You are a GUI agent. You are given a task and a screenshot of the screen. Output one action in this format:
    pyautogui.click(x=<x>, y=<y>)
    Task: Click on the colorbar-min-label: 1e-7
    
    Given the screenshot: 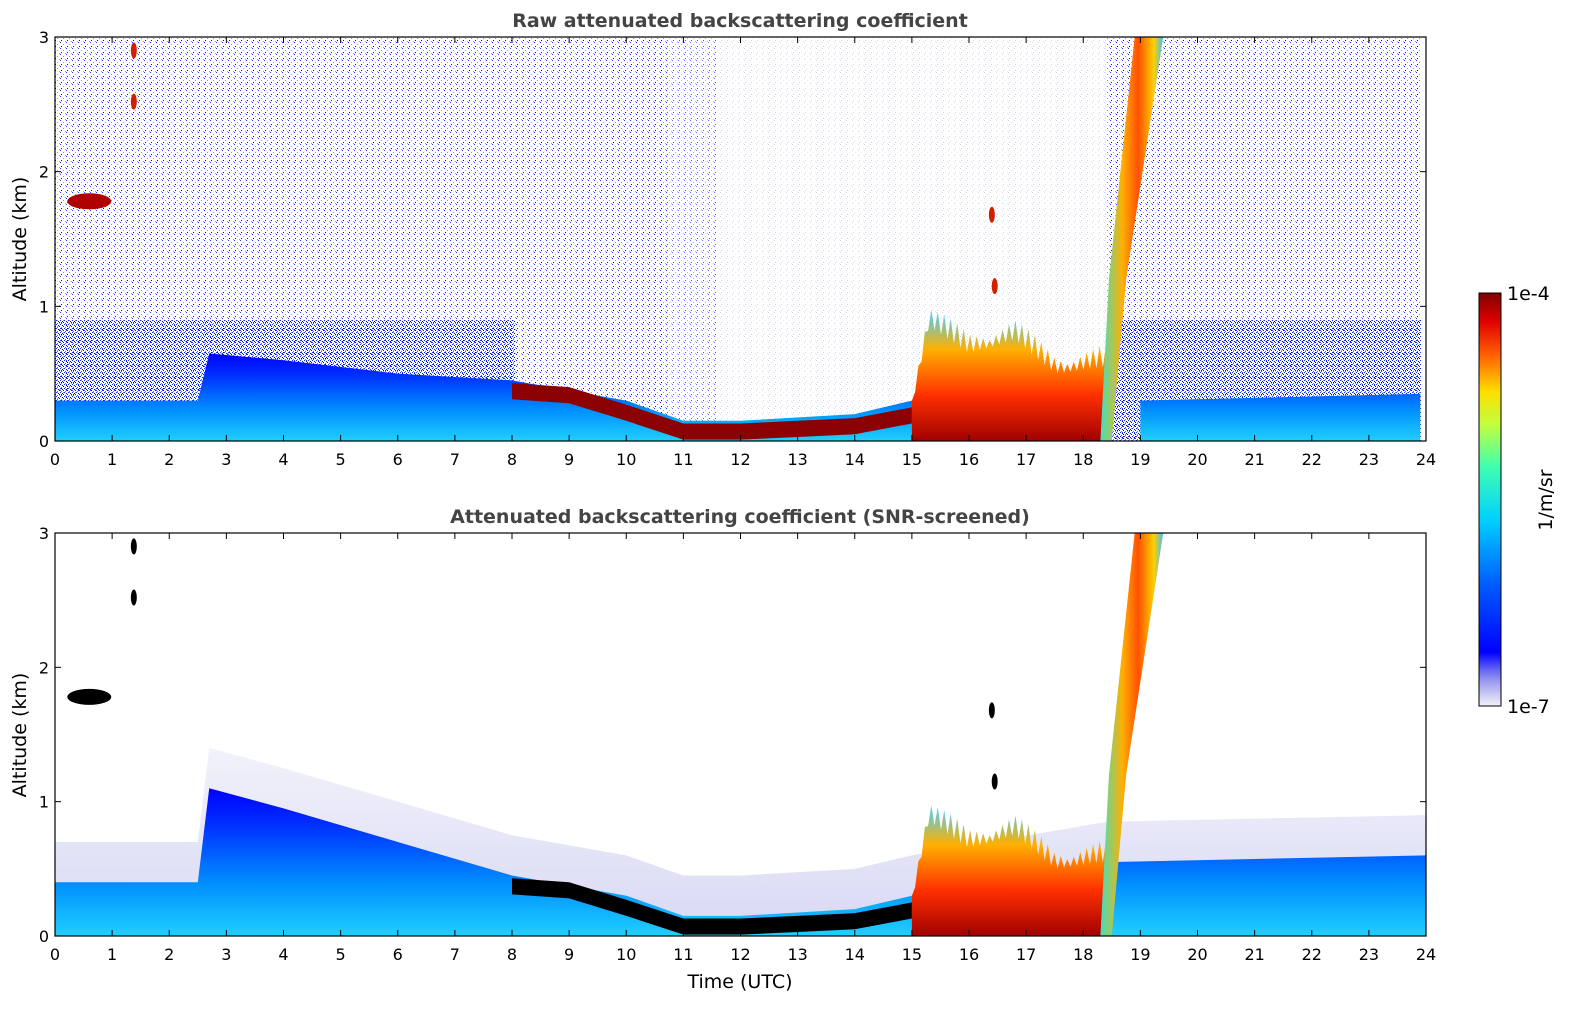 What is the action you would take?
    pyautogui.click(x=1528, y=707)
    